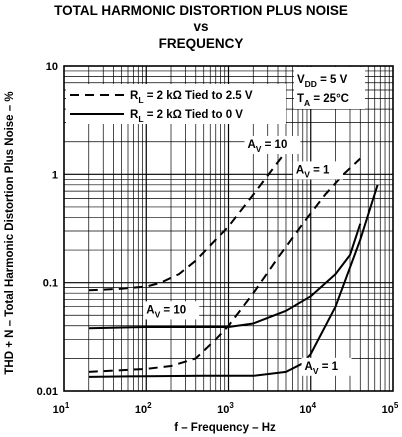  I want to click on legend-background, so click(176, 104).